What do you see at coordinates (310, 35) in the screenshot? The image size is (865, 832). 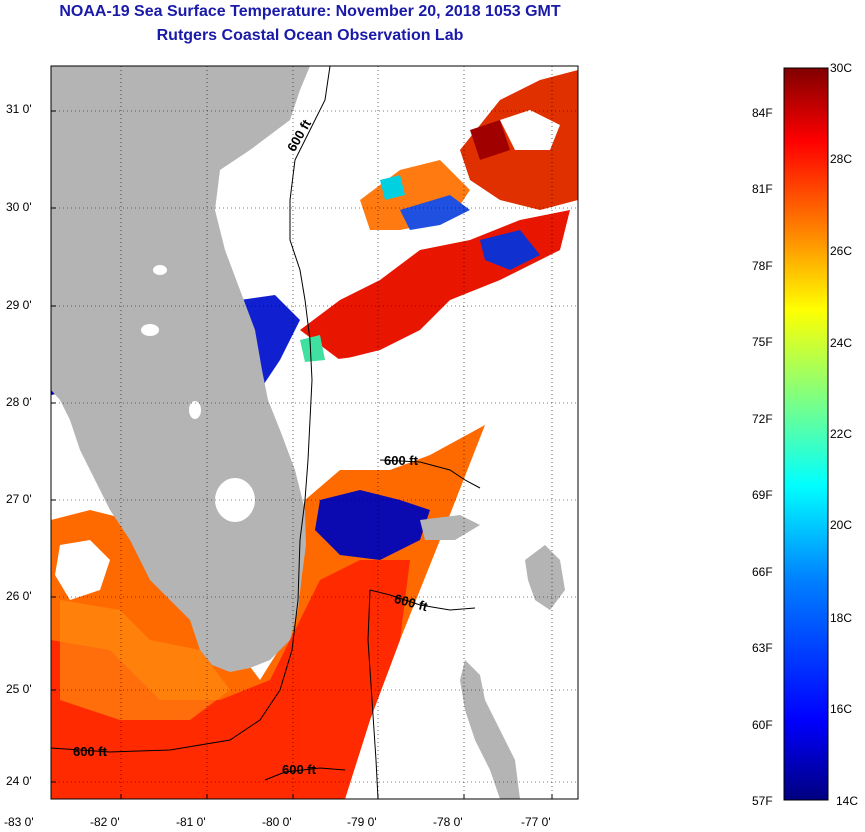 I see `page-subtitle: Rutgers Coastal Ocean Observation Lab` at bounding box center [310, 35].